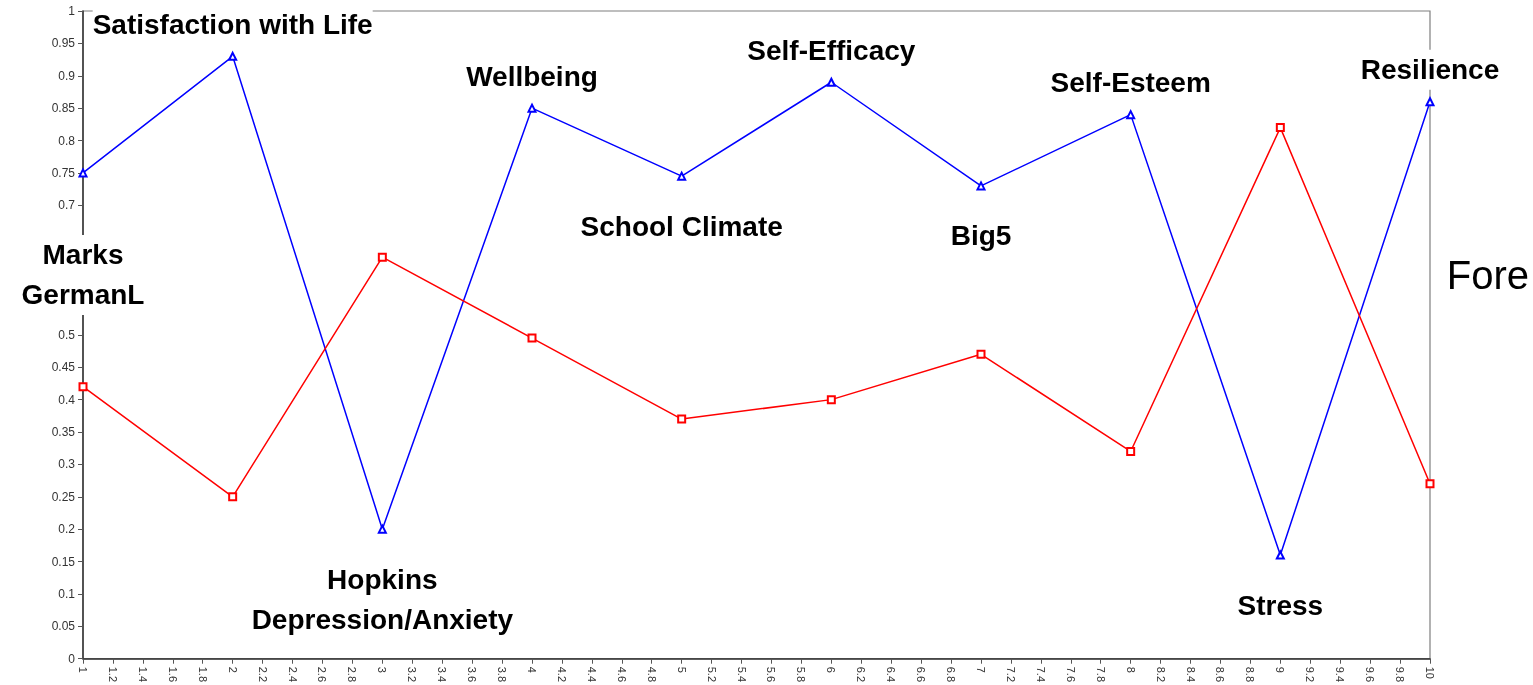  What do you see at coordinates (681, 226) in the screenshot?
I see `annotation: School Climate` at bounding box center [681, 226].